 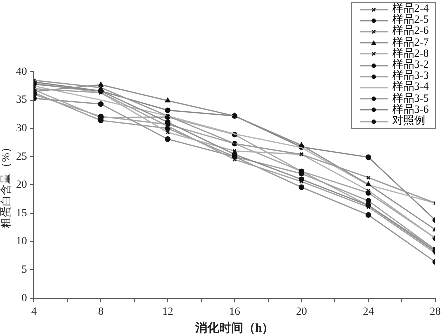 What do you see at coordinates (22, 242) in the screenshot?
I see `y-tick-label: 10` at bounding box center [22, 242].